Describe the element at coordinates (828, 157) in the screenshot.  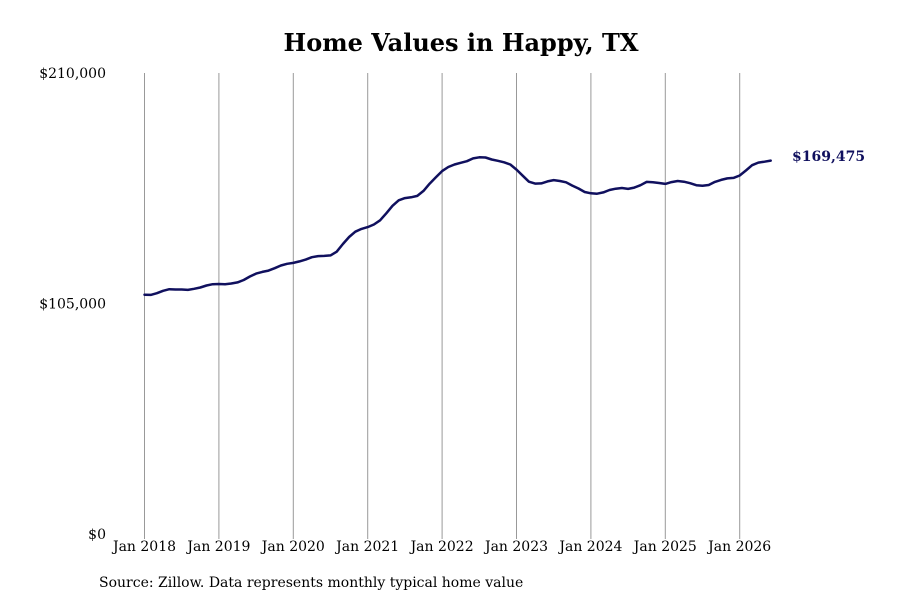
I see `latest-value-label: $169,475` at that location.